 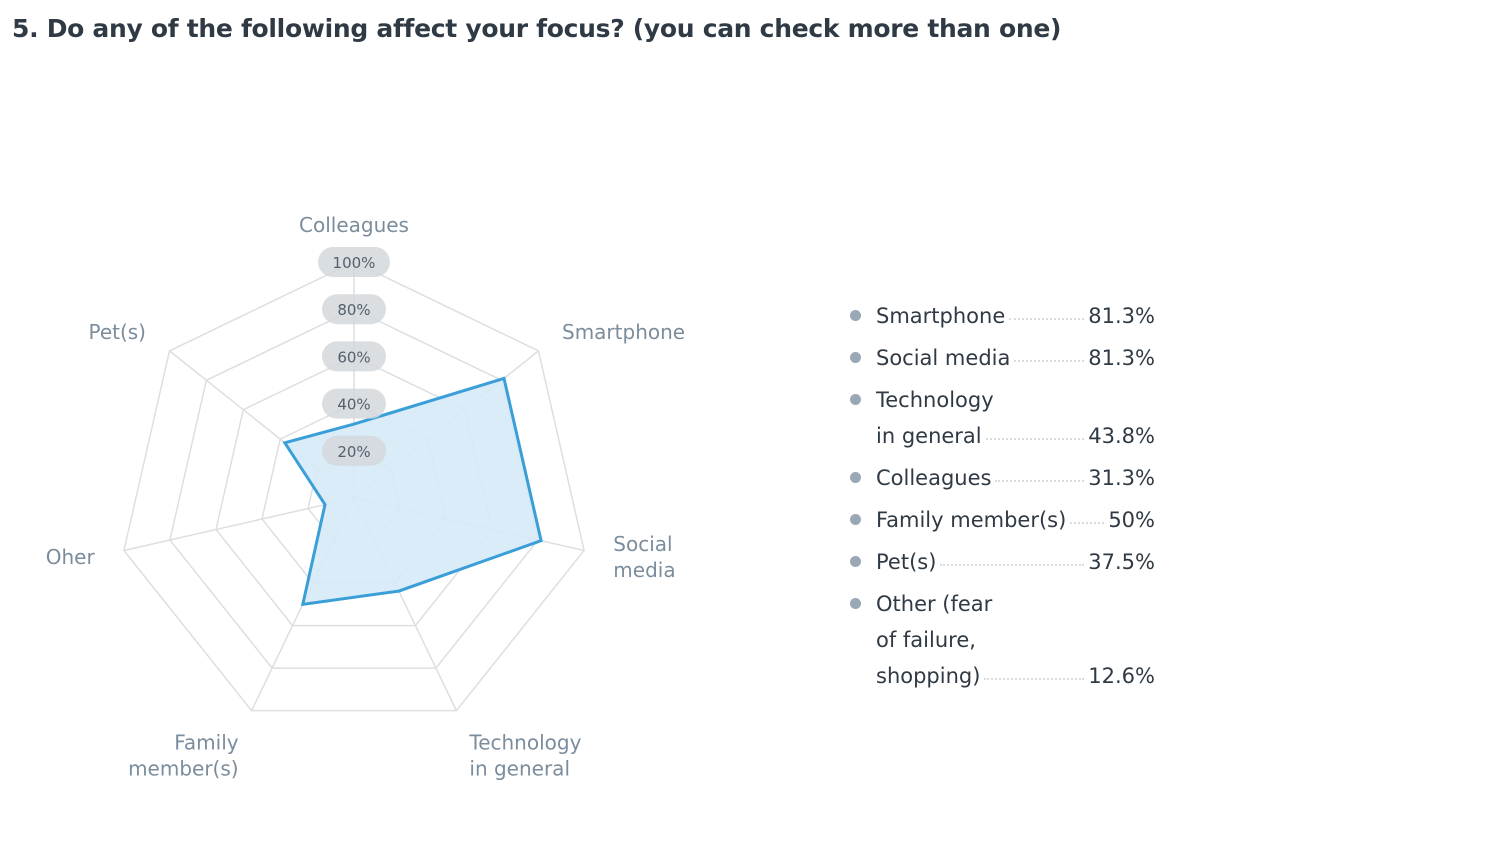 I want to click on tick-label: 80%, so click(x=353, y=310).